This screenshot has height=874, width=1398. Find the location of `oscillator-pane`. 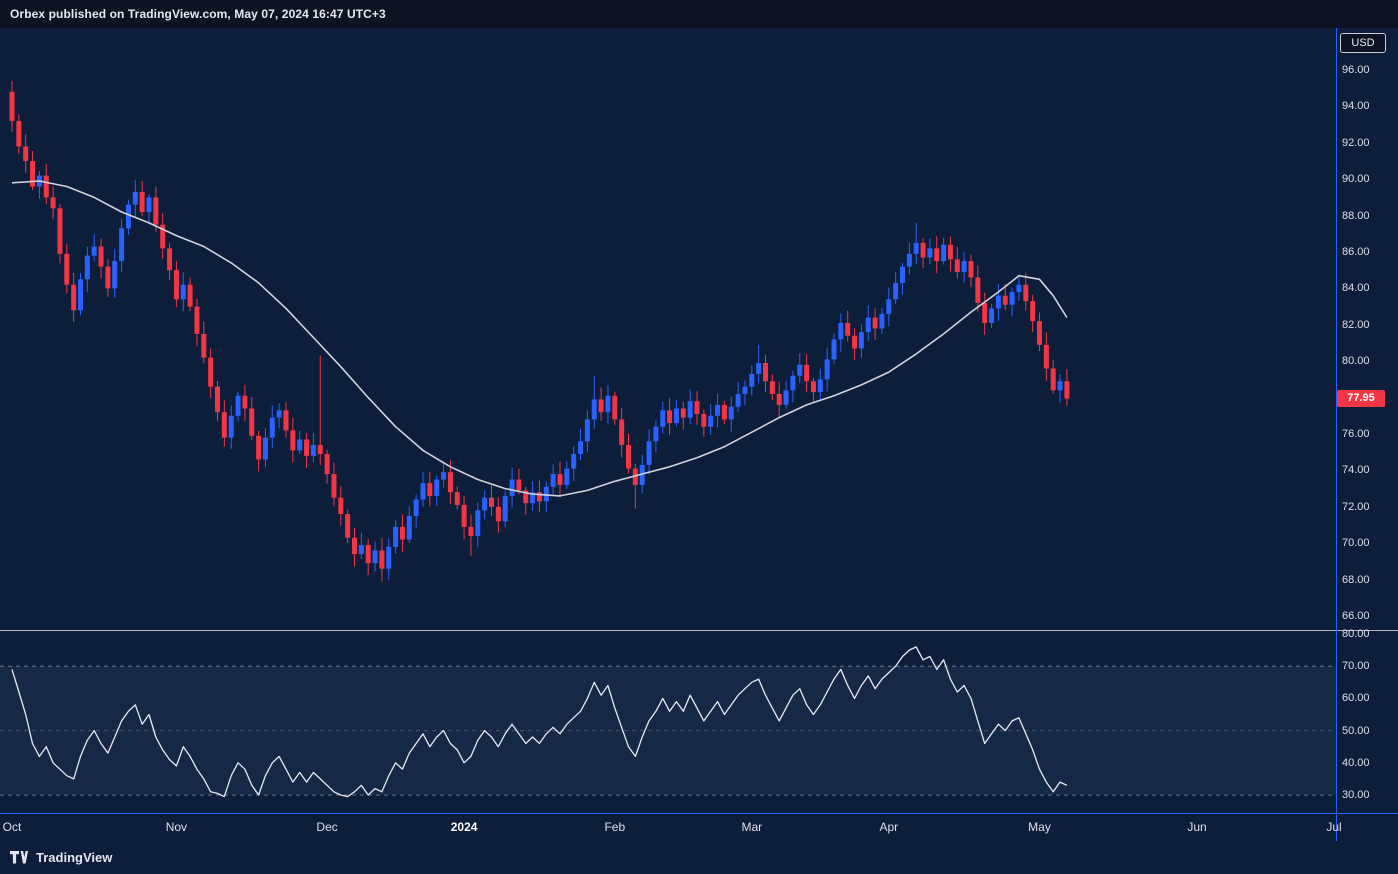

oscillator-pane is located at coordinates (668, 730).